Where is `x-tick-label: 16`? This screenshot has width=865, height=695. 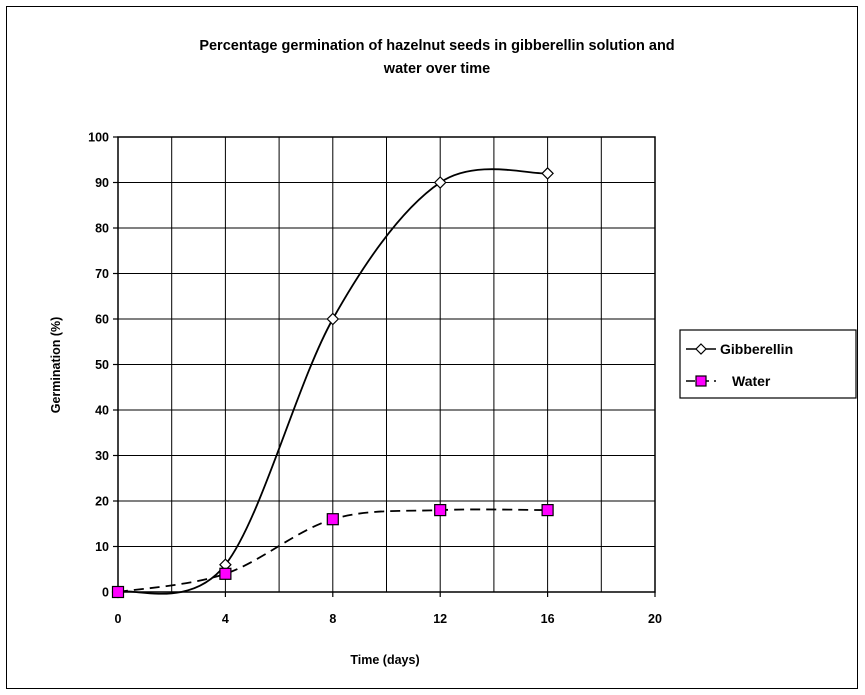 x-tick-label: 16 is located at coordinates (548, 619).